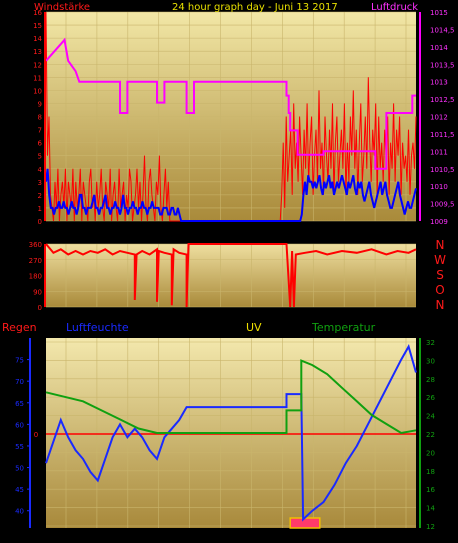  Describe the element at coordinates (19, 382) in the screenshot. I see `humidity-y-tick: 70` at that location.